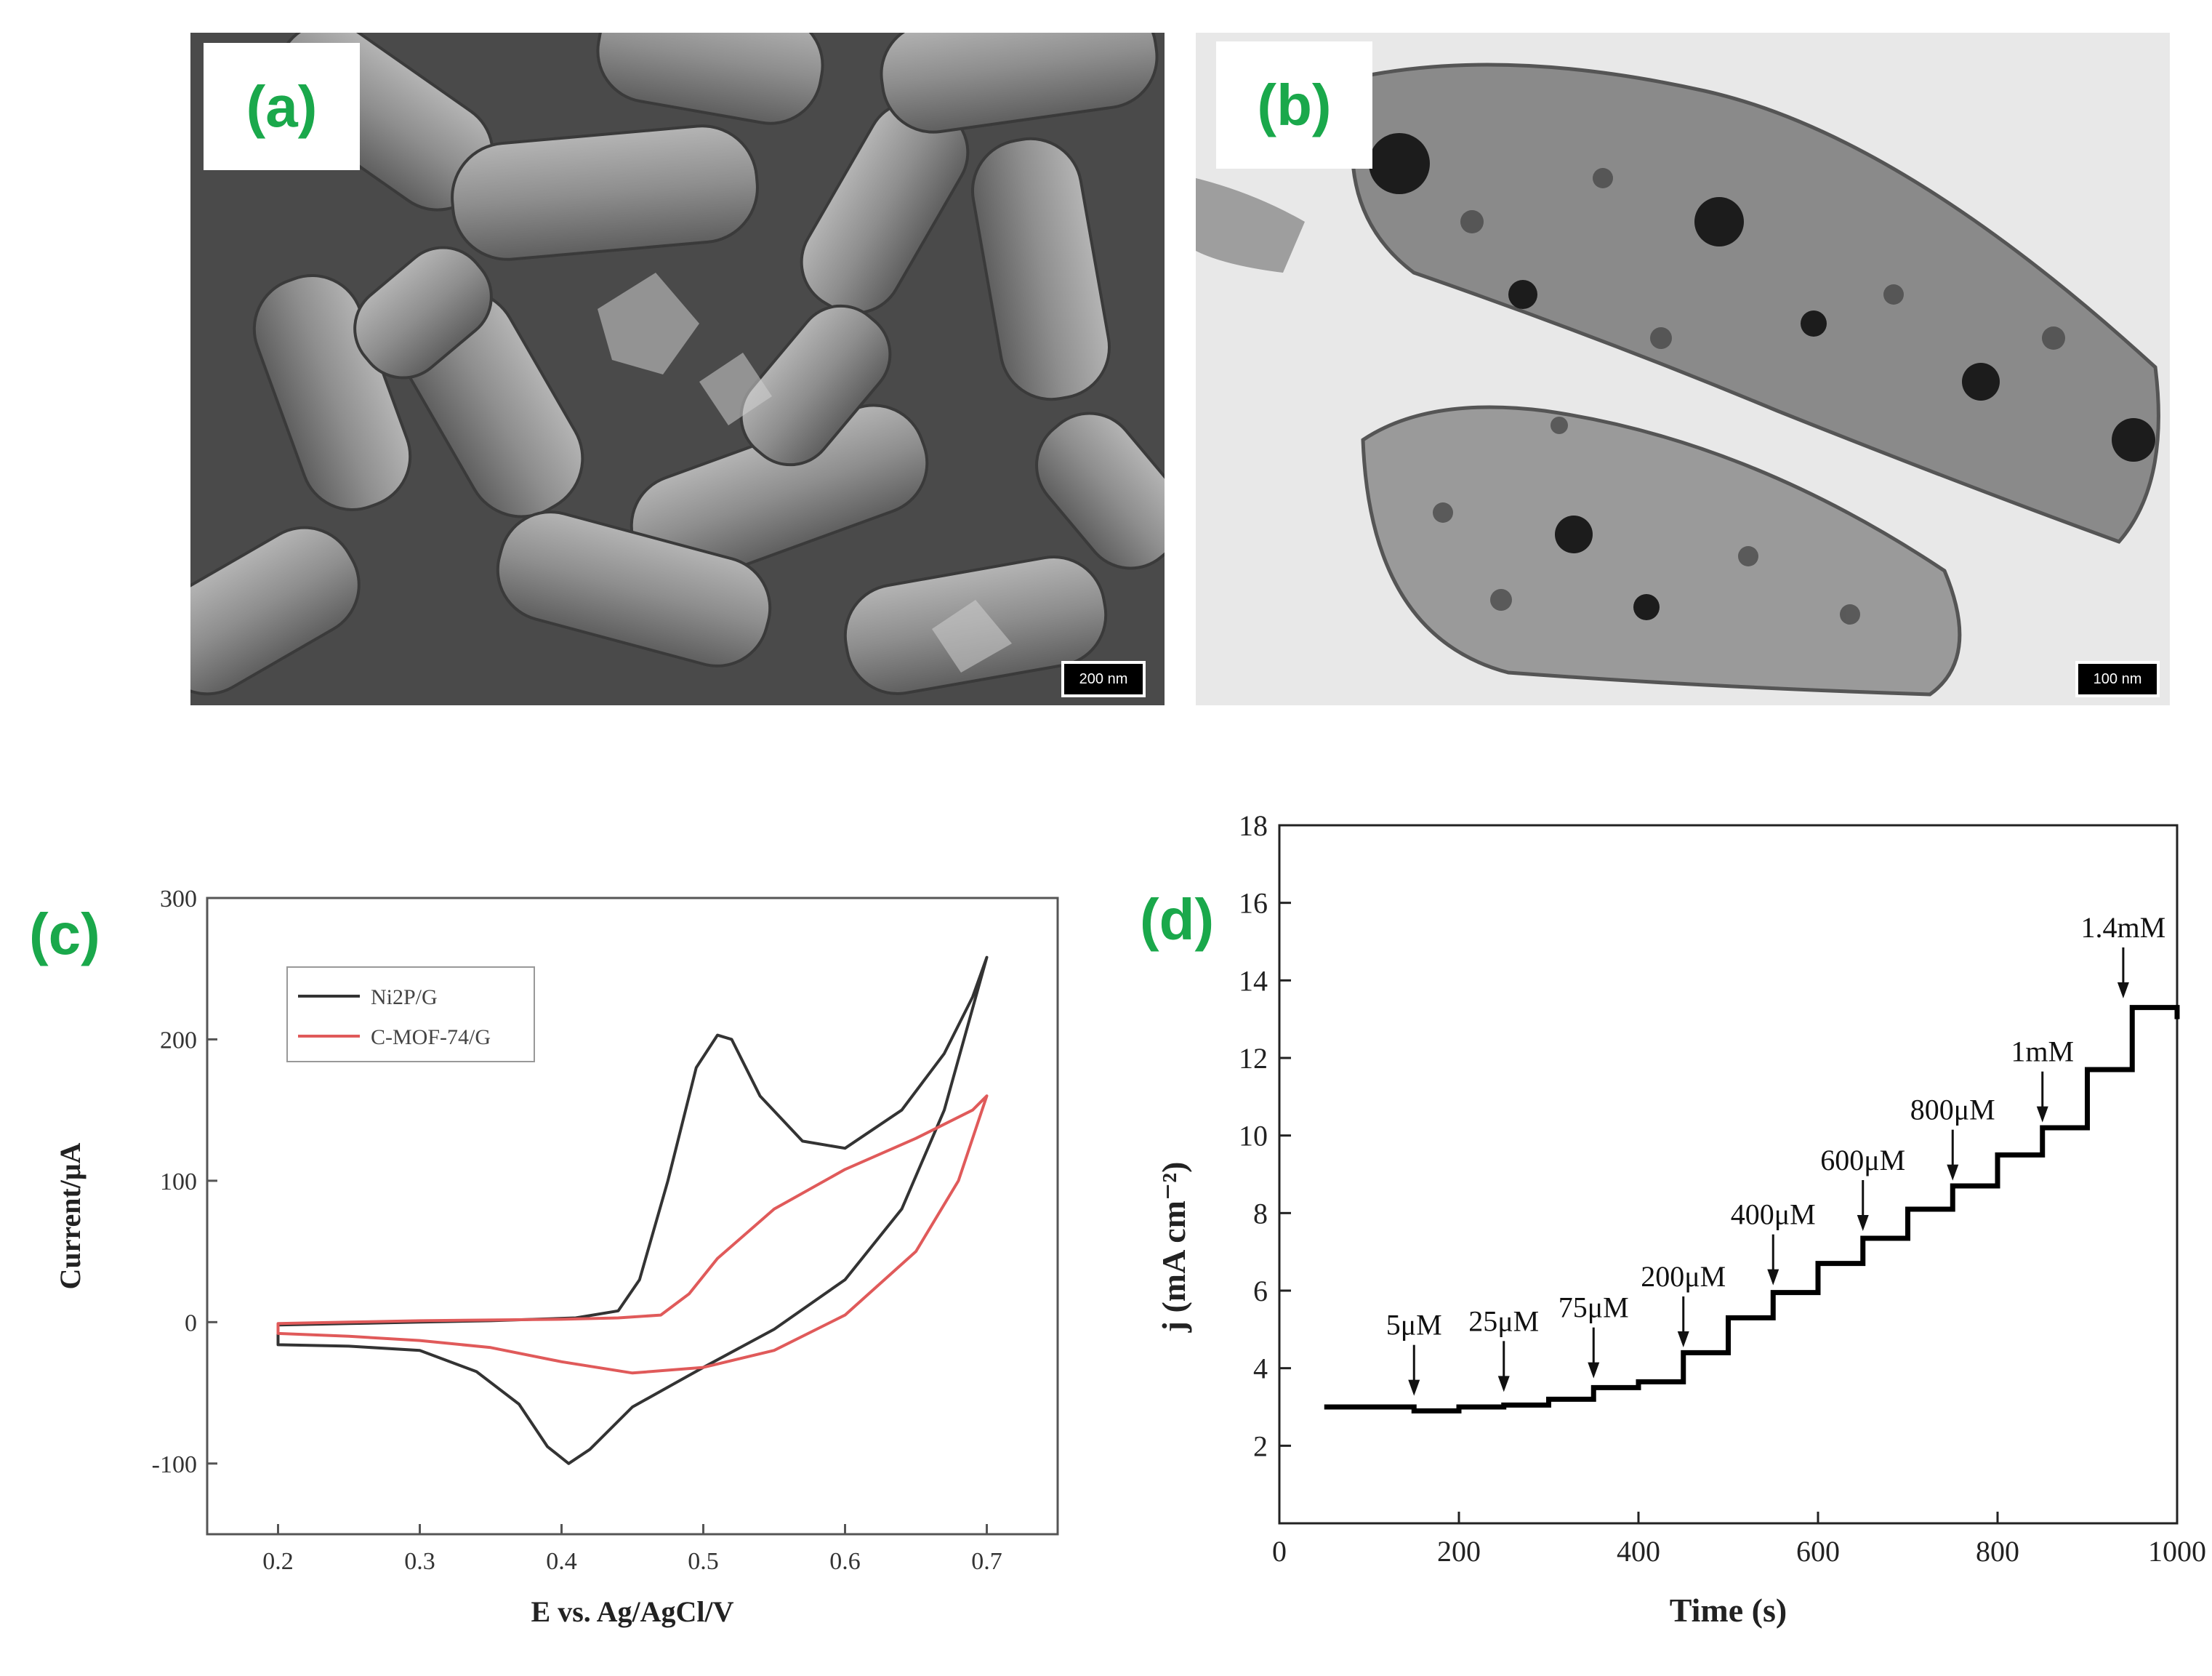 The width and height of the screenshot is (2212, 1676). Describe the element at coordinates (1294, 105) in the screenshot. I see `panel-label-b: (b)` at that location.